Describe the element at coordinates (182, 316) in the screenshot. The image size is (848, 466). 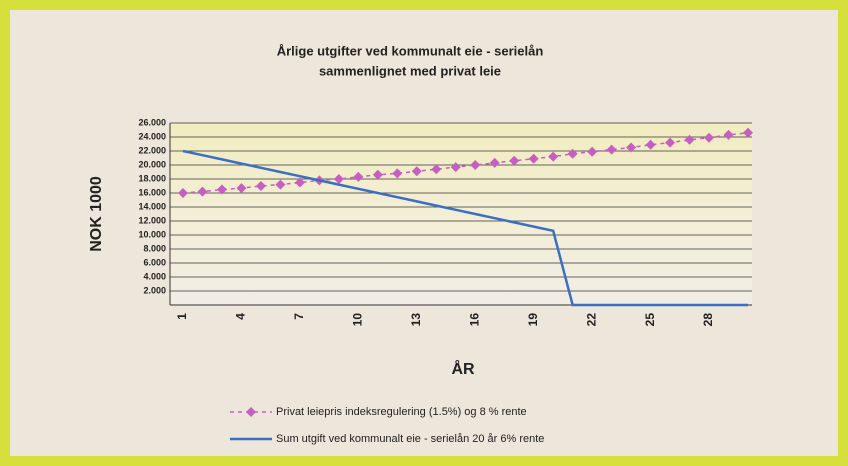
I see `x-tick-label: 1` at that location.